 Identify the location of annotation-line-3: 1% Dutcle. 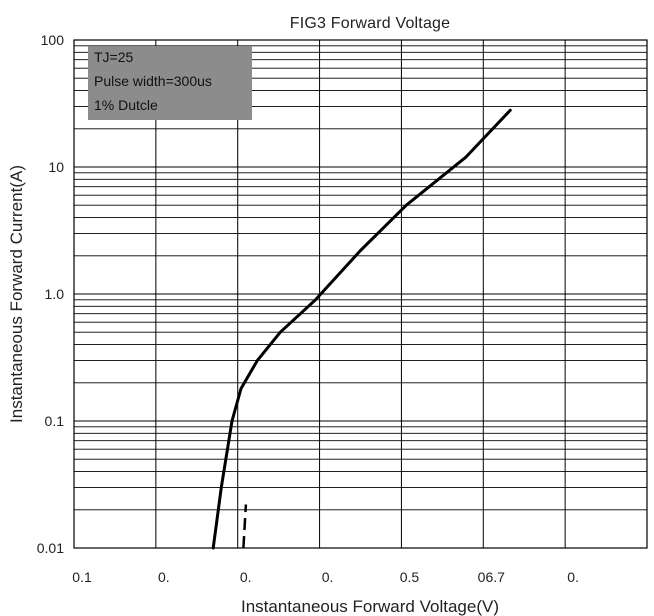
(126, 105).